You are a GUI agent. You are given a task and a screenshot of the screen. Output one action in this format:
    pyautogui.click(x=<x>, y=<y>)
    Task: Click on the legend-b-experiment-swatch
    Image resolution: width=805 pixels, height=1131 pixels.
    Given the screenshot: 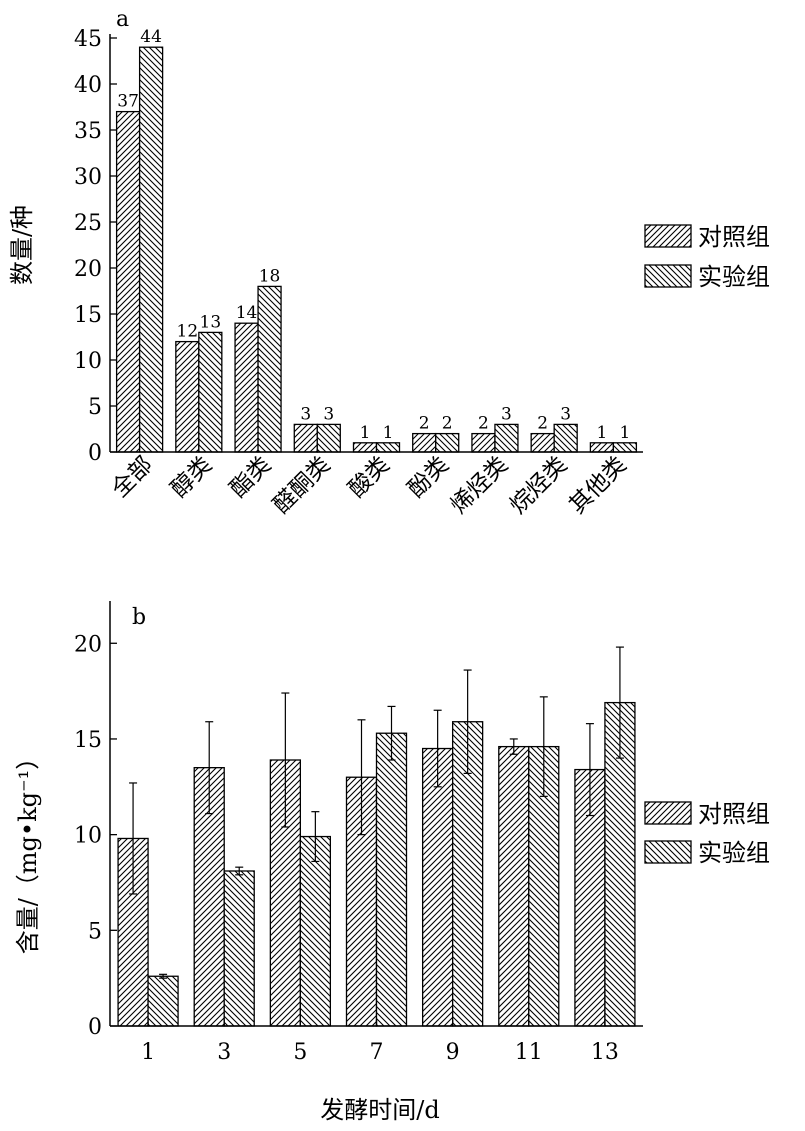 What is the action you would take?
    pyautogui.click(x=668, y=852)
    